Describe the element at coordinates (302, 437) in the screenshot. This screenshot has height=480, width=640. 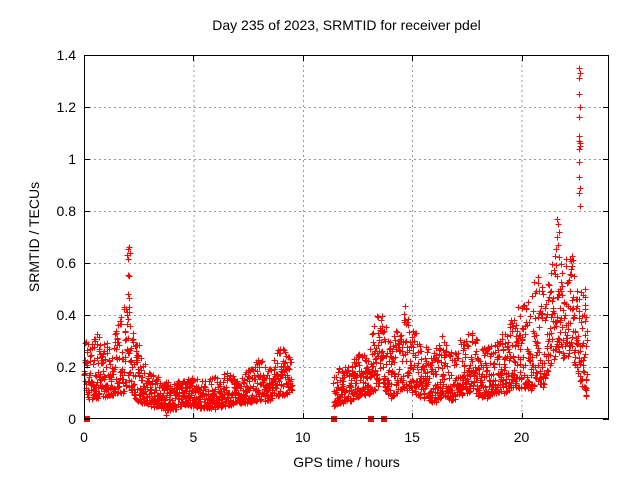
I see `x-tick-label: 10` at that location.